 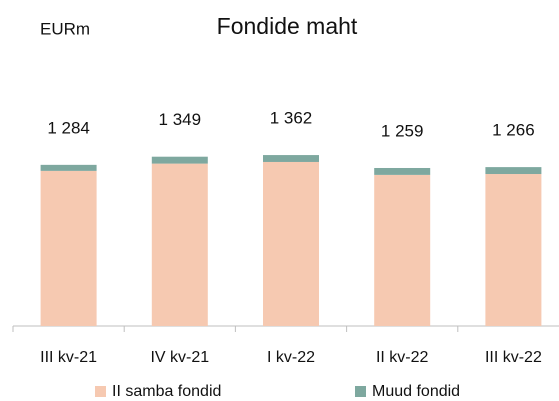 I want to click on x-tick-label: III kv-22, so click(x=513, y=357).